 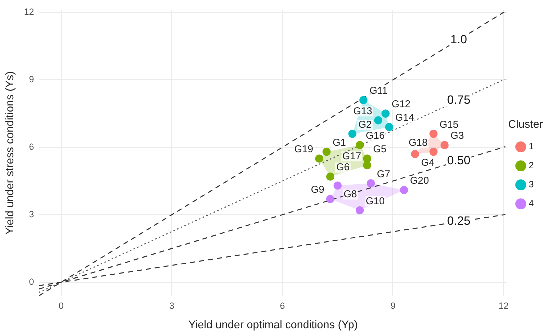 What do you see at coordinates (531, 203) in the screenshot?
I see `legend-label: 4` at bounding box center [531, 203].